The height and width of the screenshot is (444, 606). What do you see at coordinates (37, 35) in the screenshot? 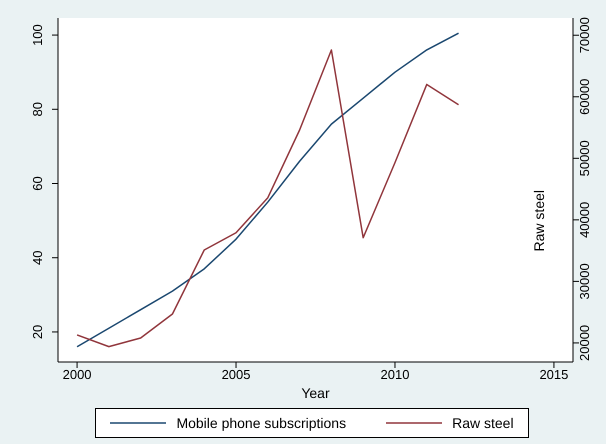
I see `y-tick-label: 100` at bounding box center [37, 35].